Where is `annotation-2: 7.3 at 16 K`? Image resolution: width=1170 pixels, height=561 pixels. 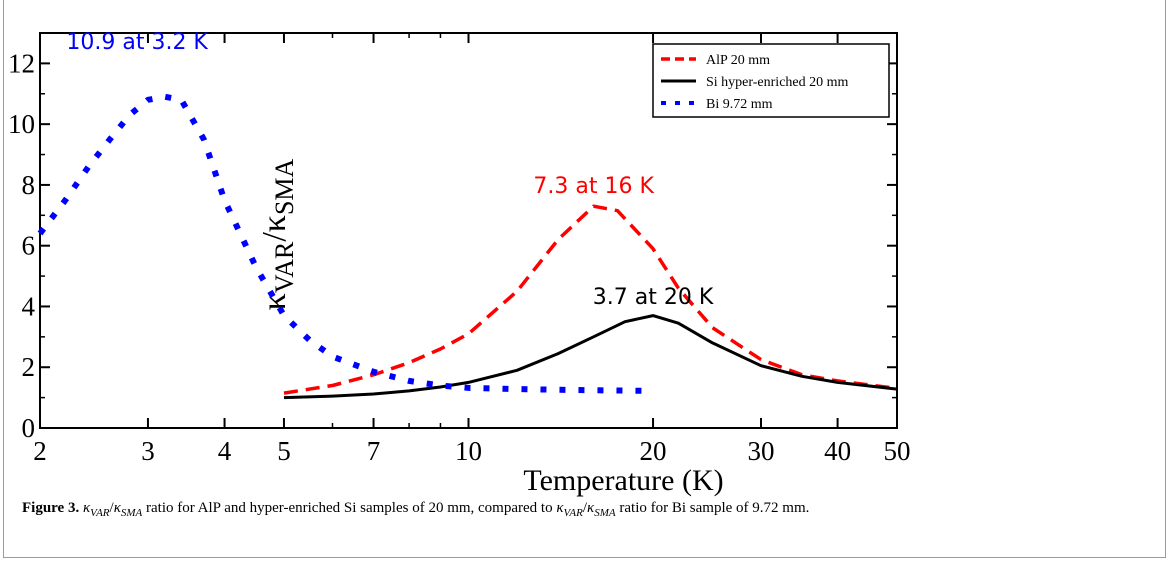 annotation-2: 7.3 at 16 K is located at coordinates (593, 186).